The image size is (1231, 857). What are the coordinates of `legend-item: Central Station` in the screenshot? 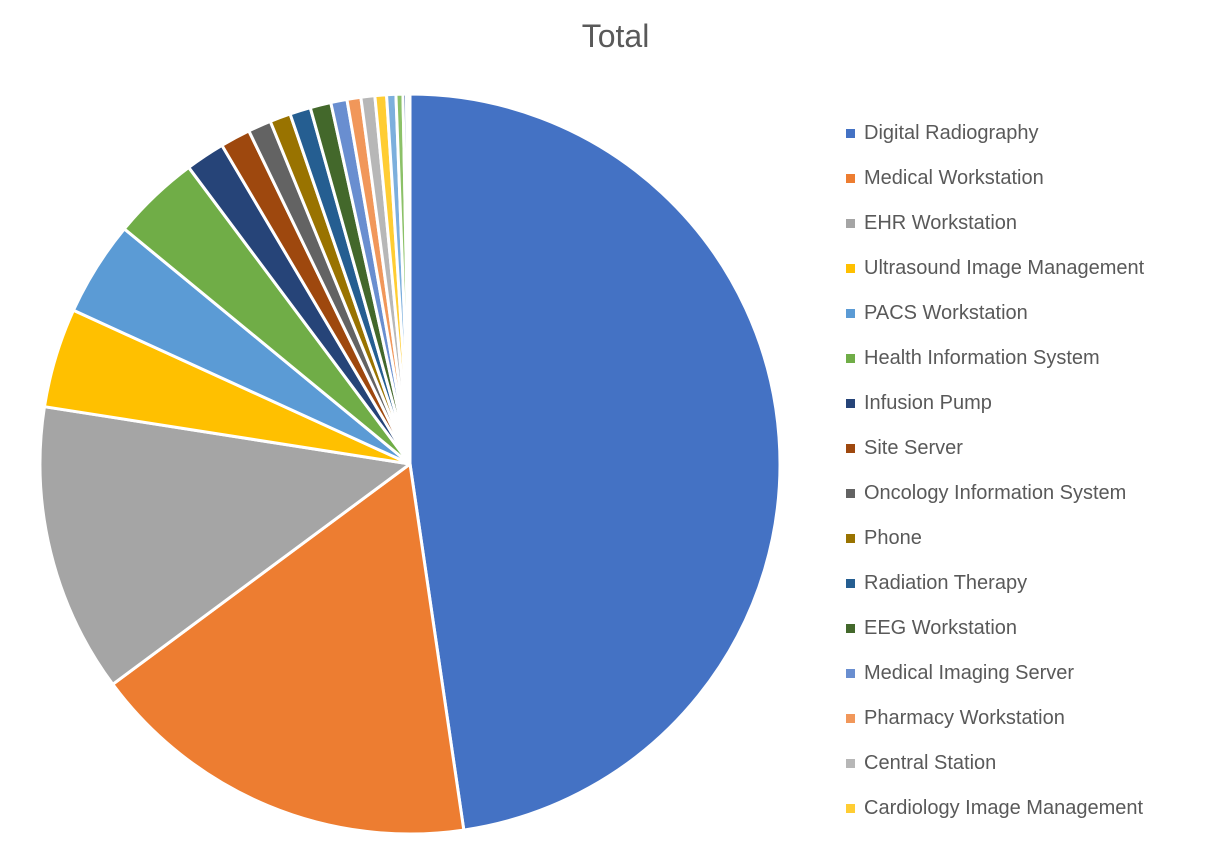 It's located at (995, 763).